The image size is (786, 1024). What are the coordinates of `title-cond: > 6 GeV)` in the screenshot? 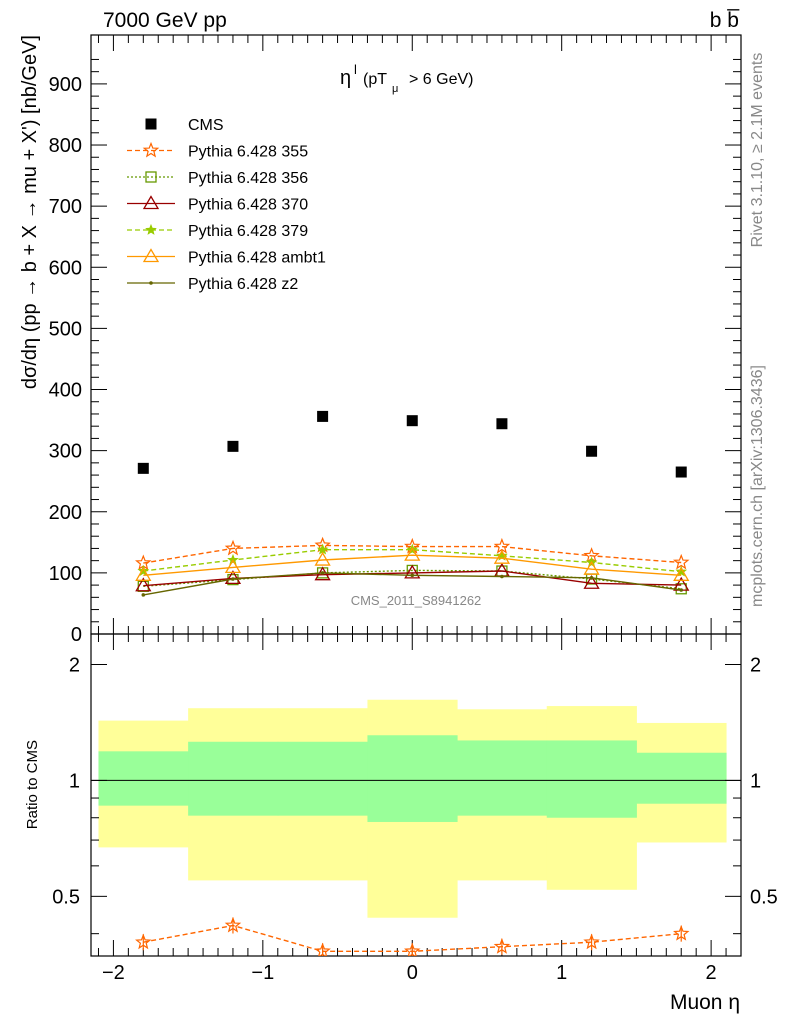 It's located at (441, 79).